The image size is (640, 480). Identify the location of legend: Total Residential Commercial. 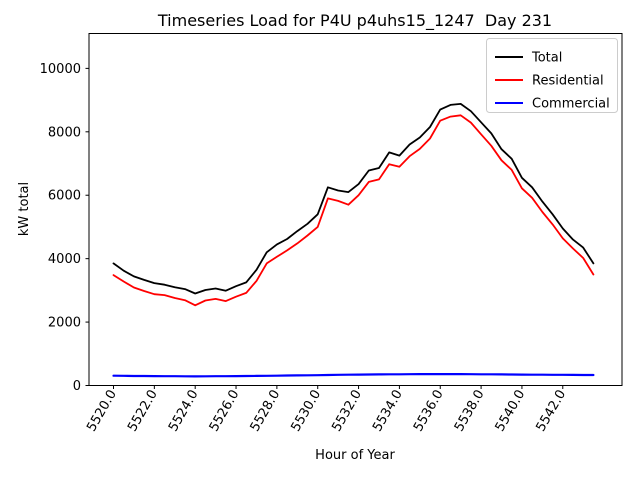
(552, 75).